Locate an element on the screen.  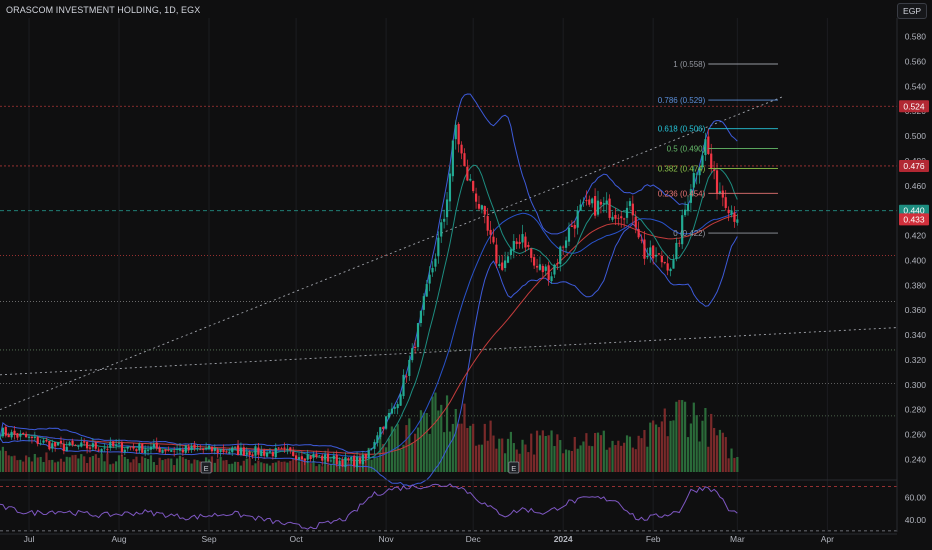
y-tick-label: 0.540 is located at coordinates (916, 86).